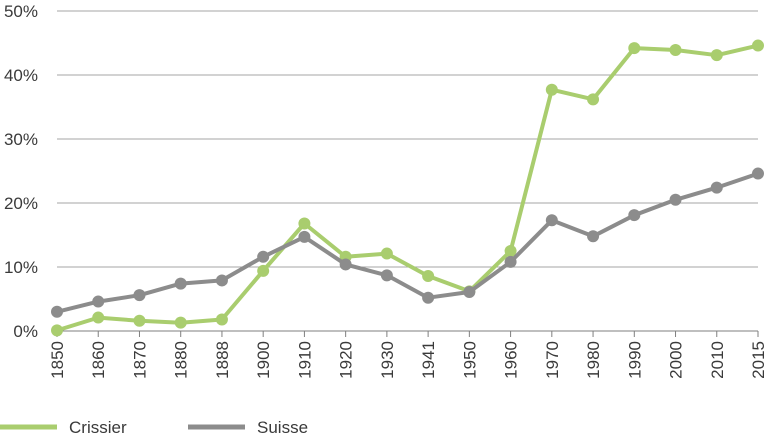 The width and height of the screenshot is (768, 440). What do you see at coordinates (21, 171) in the screenshot?
I see `y-axis-tick-labels: 0% 10% 20% 30% 40% 50%` at bounding box center [21, 171].